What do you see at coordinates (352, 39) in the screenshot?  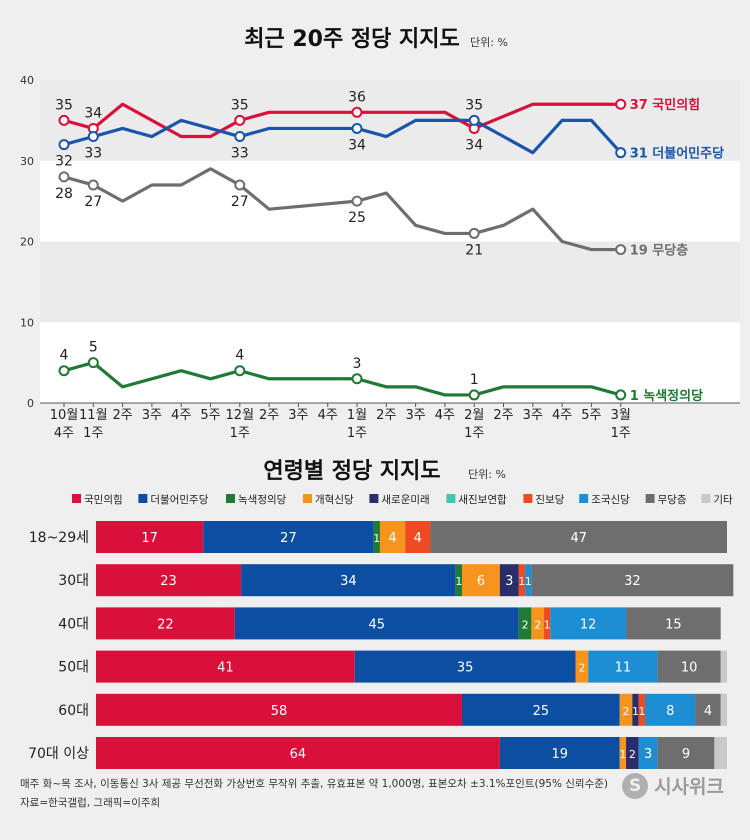 I see `line-chart-title: 최근 20주 정당 지지도` at bounding box center [352, 39].